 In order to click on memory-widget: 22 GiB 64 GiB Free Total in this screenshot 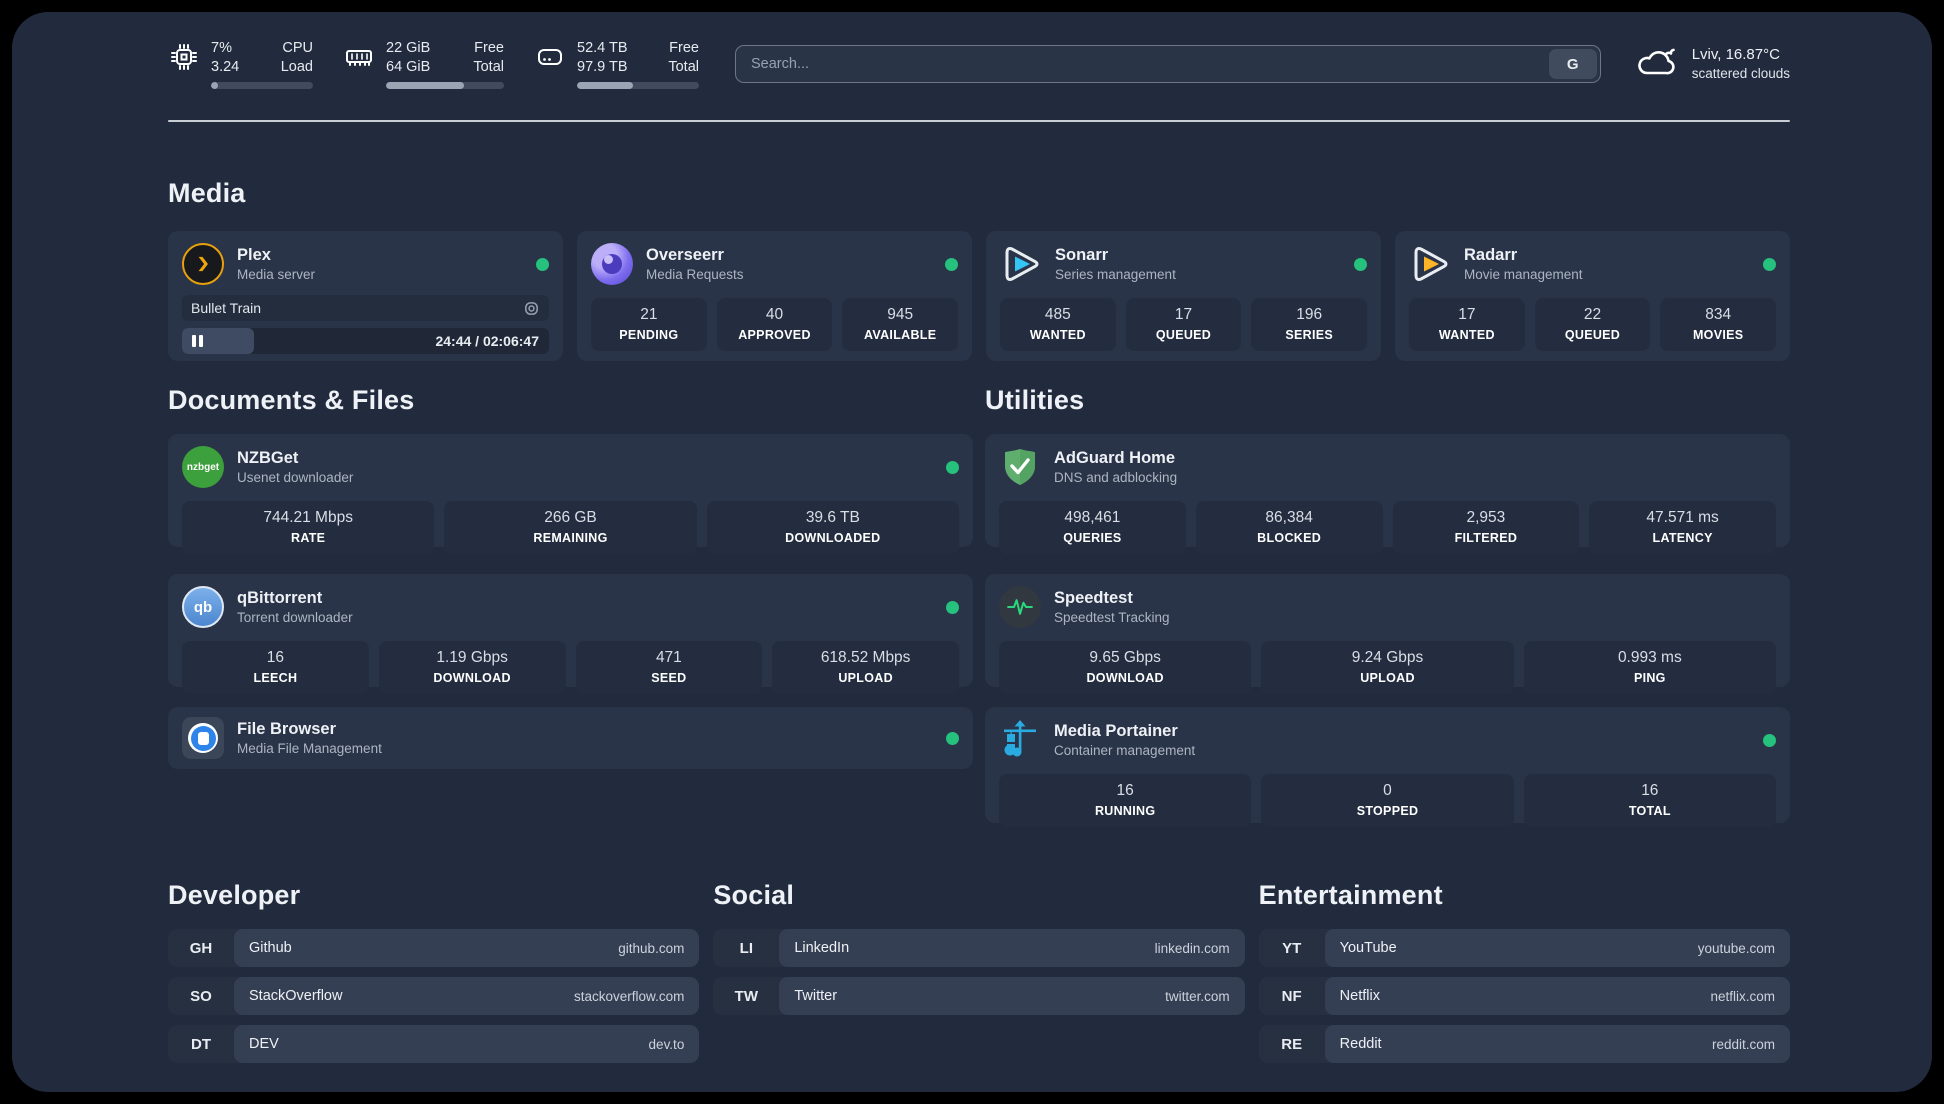, I will do `click(423, 64)`.